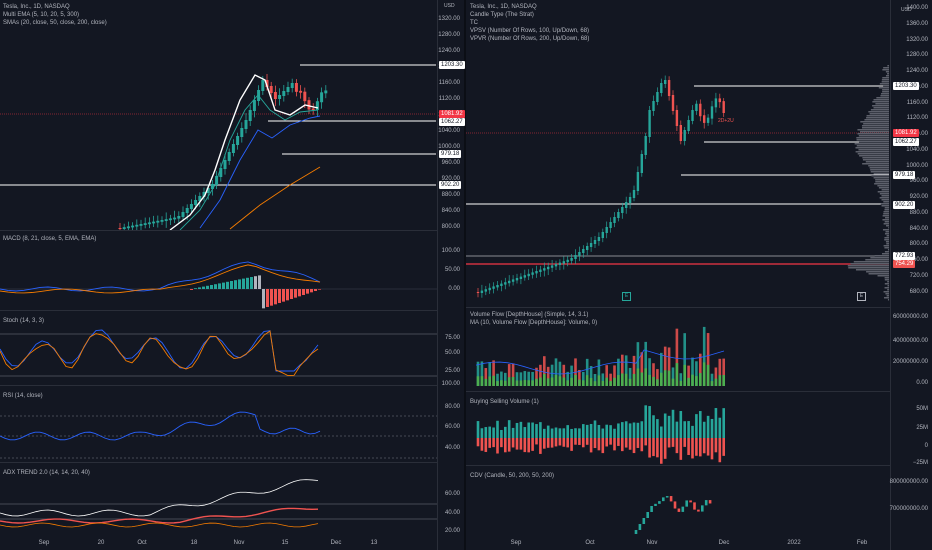 This screenshot has width=932, height=550. I want to click on buy-sell-volume-pane: Buying Selling Volume (1), so click(678, 428).